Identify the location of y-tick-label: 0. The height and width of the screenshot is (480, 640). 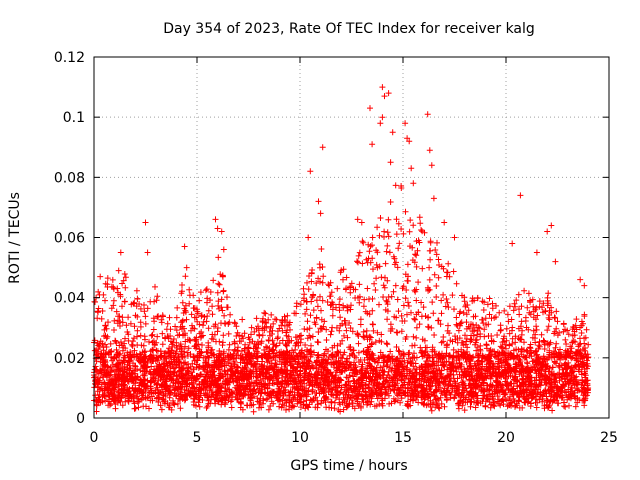
(80, 419).